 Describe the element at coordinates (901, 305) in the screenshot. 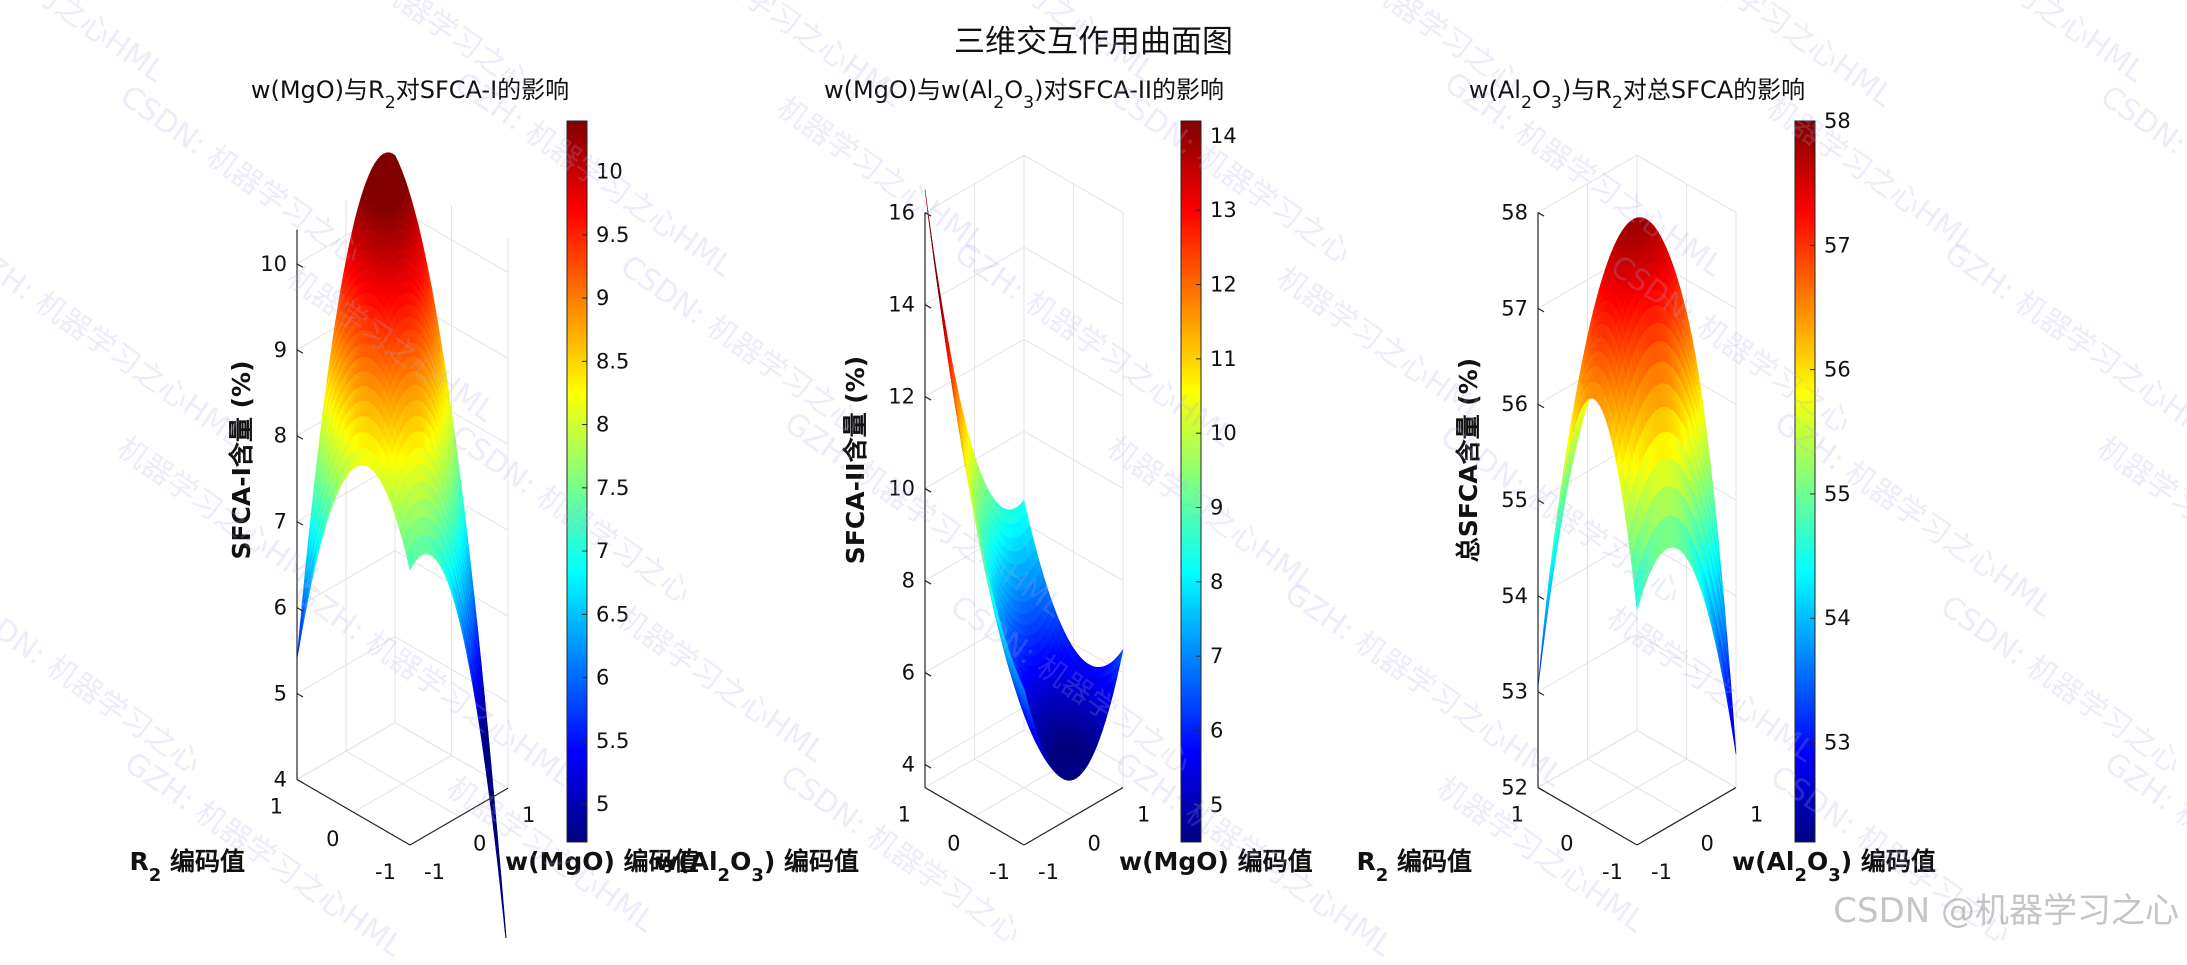

I see `z-tick-label: 14` at that location.